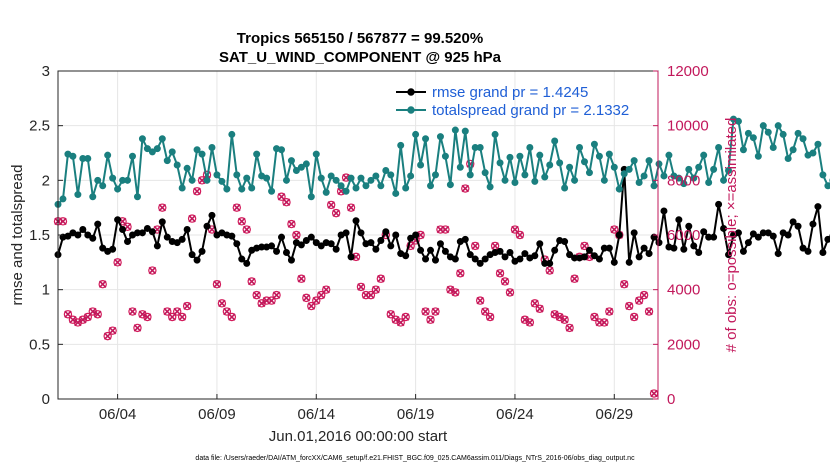  Describe the element at coordinates (416, 414) in the screenshot. I see `x-tick-label: 06/19` at that location.